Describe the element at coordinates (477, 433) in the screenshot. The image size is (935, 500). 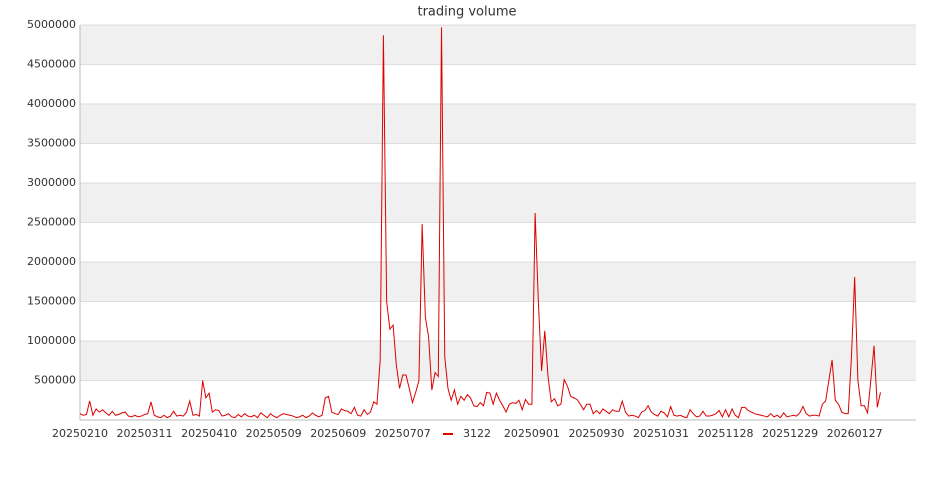
I see `legend-label: 3122` at that location.